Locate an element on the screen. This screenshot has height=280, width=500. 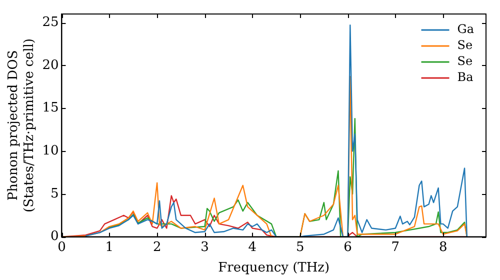
y-tick-label: 0 is located at coordinates (54, 236).